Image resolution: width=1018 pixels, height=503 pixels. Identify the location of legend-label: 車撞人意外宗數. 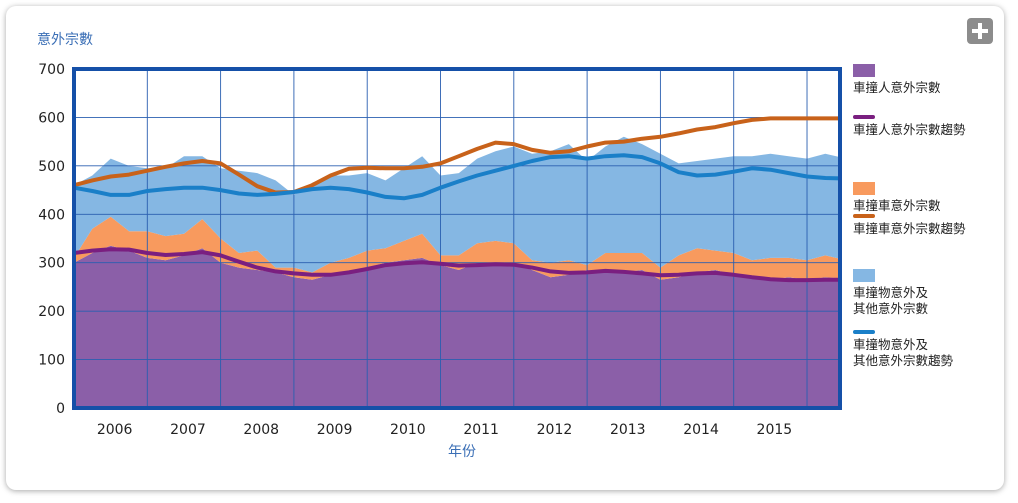
(897, 87).